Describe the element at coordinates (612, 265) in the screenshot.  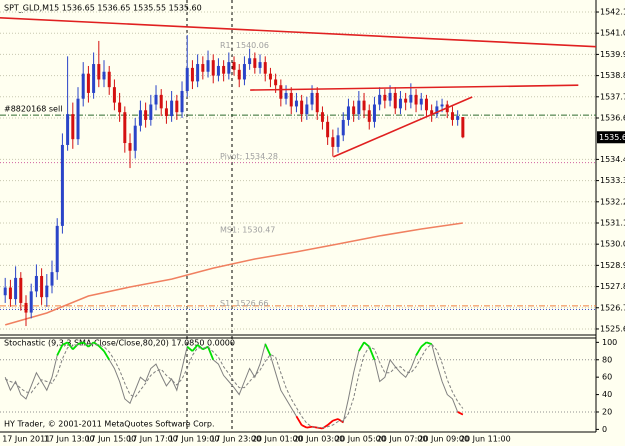
I see `y-tick-label: 1528.95` at that location.